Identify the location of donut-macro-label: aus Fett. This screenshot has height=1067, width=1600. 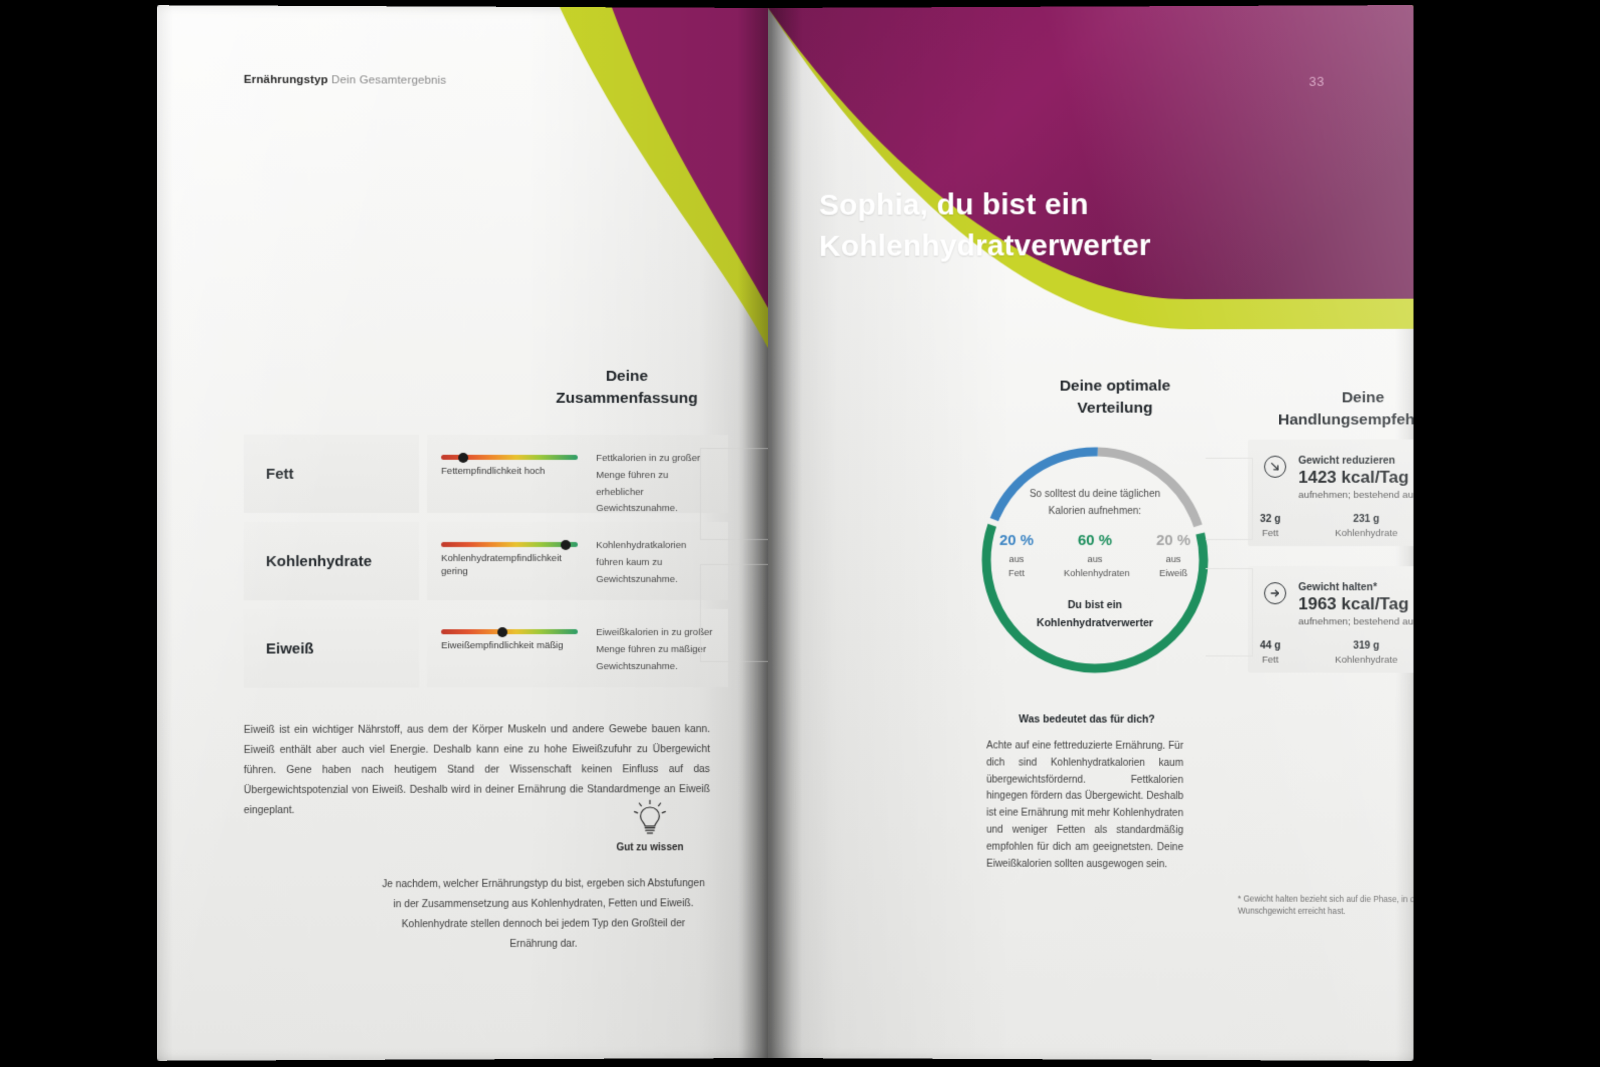
(1016, 566).